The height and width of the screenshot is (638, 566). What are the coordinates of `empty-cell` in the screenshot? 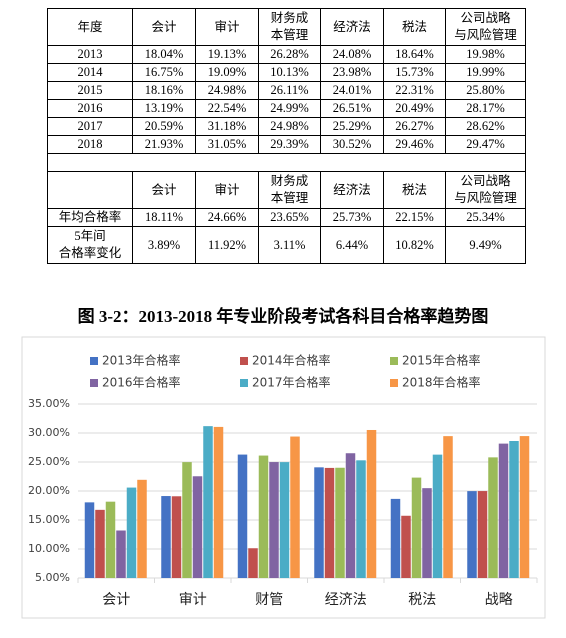 It's located at (90, 190).